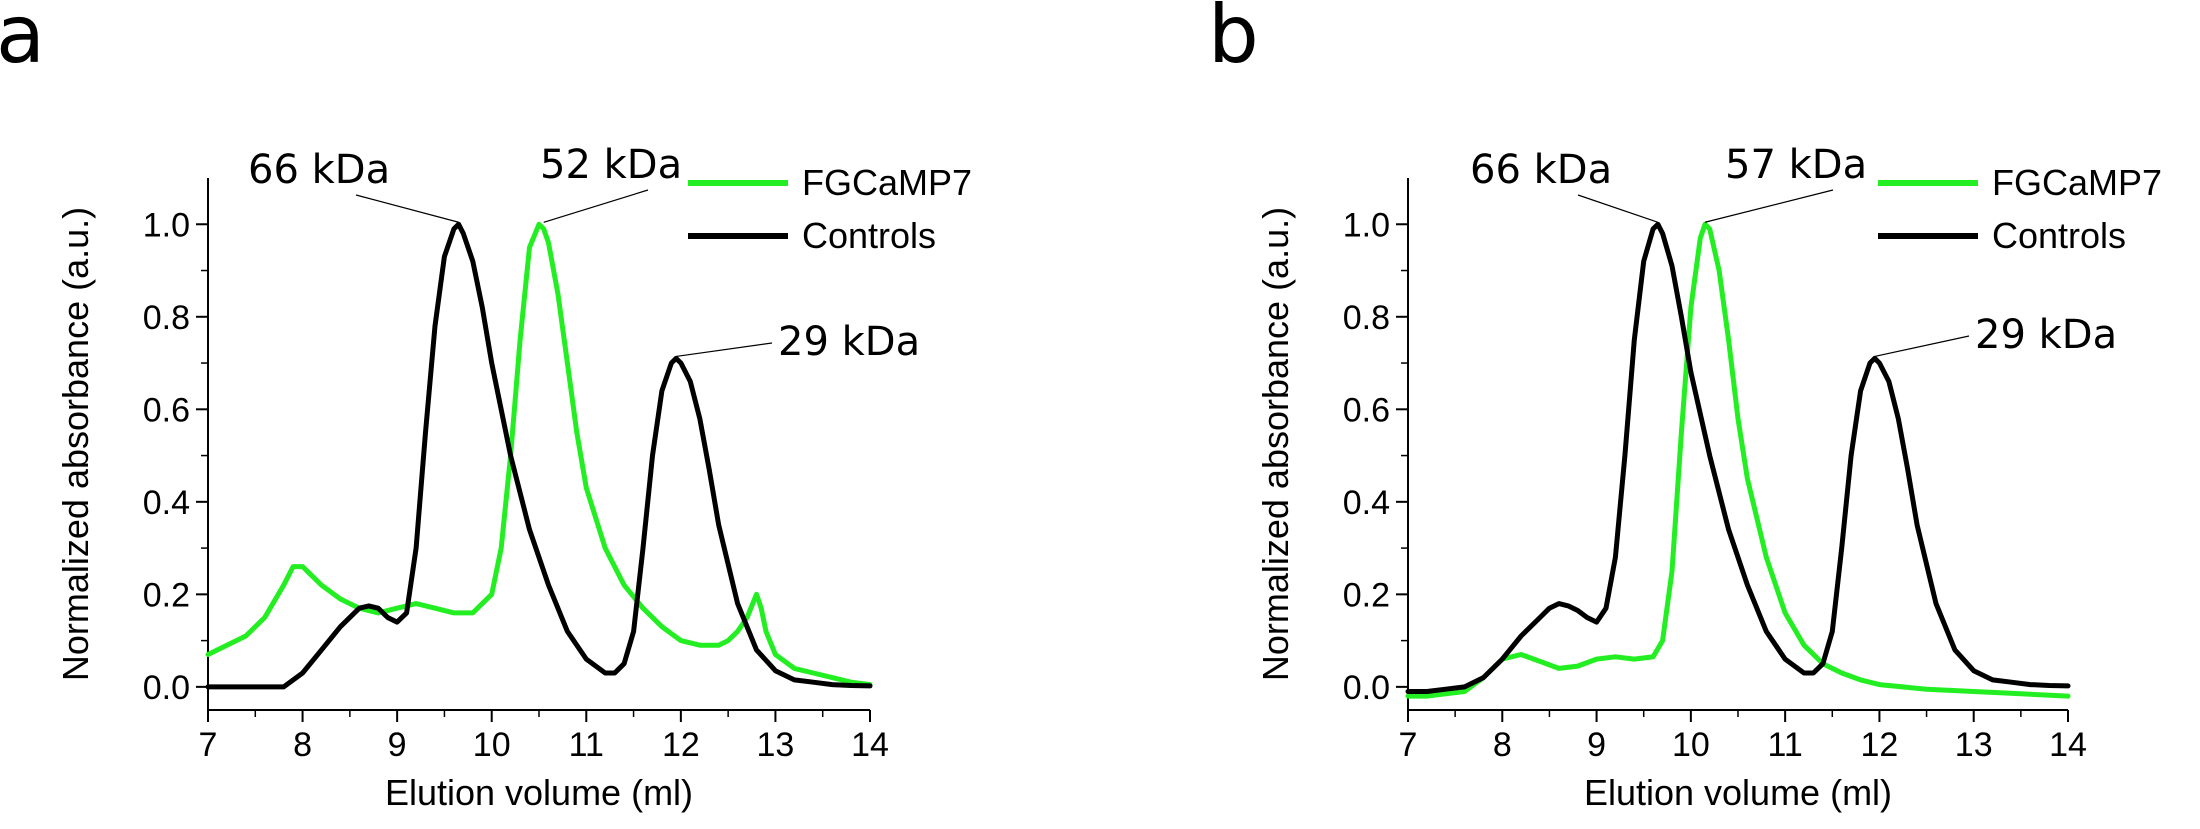 The height and width of the screenshot is (829, 2200). Describe the element at coordinates (1796, 165) in the screenshot. I see `annotation-label: 57 kDa` at that location.